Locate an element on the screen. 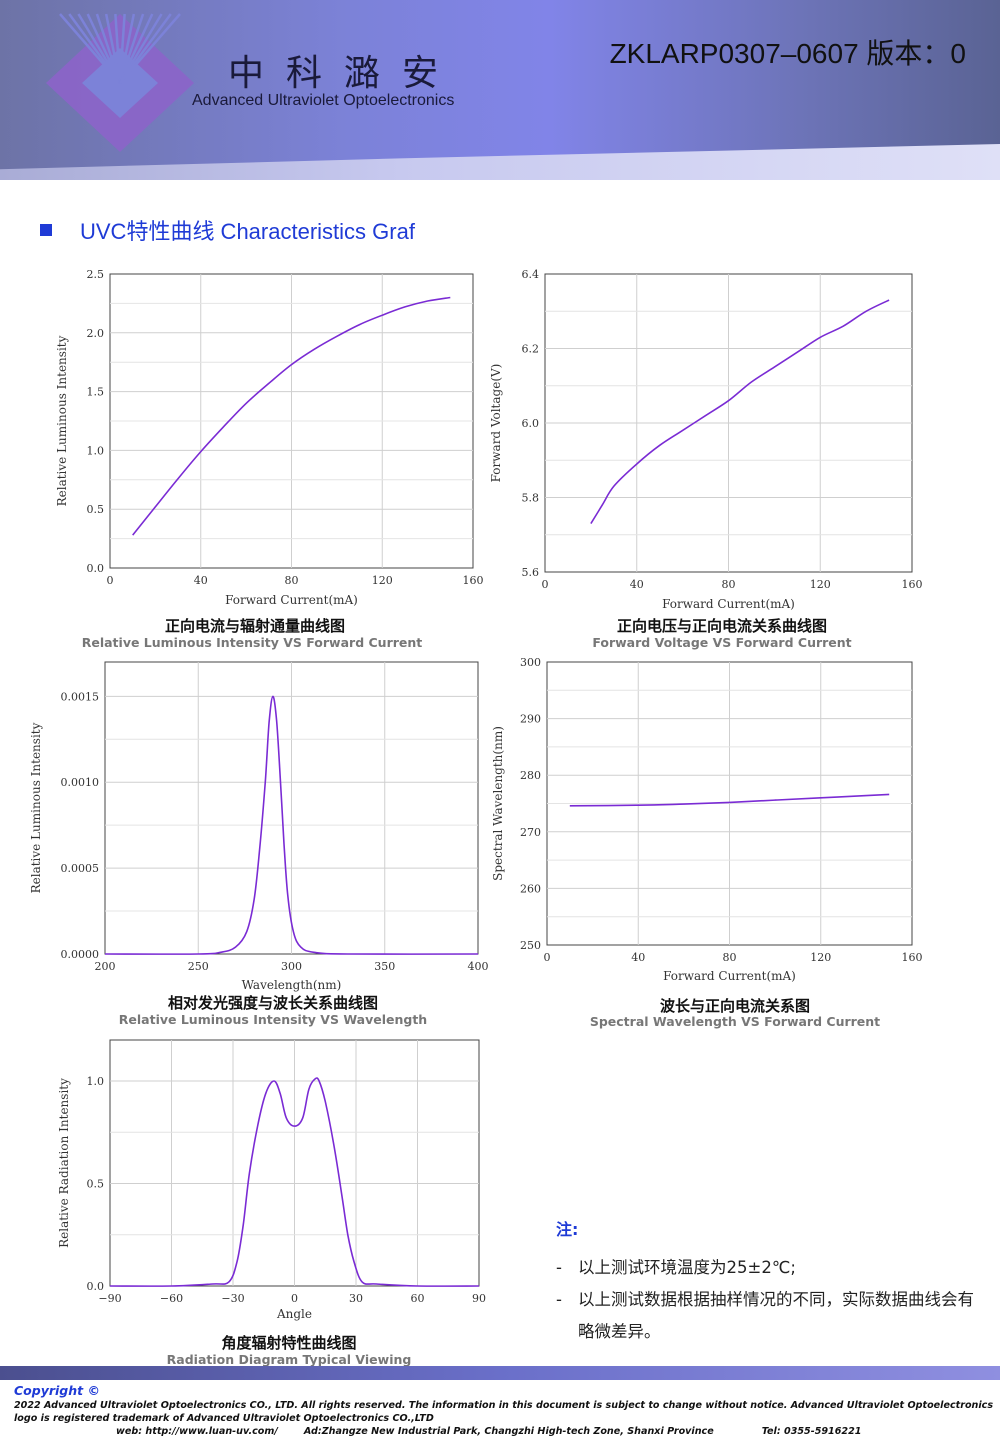 Image resolution: width=1000 pixels, height=1444 pixels. y-tick-label: 6.4 is located at coordinates (531, 274).